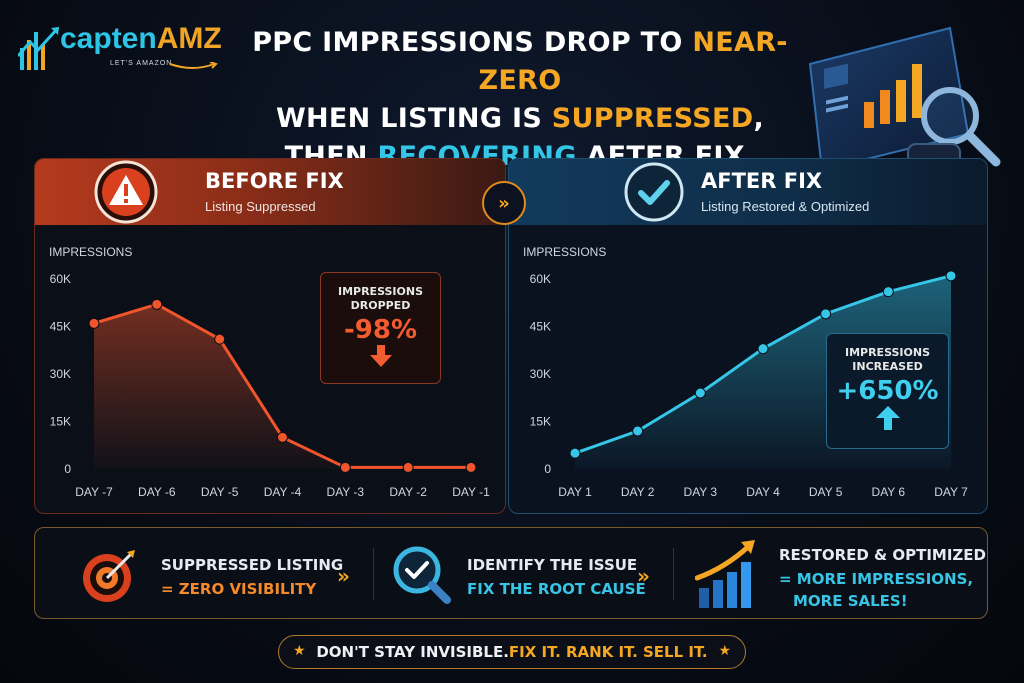 The image size is (1024, 683). Describe the element at coordinates (540, 422) in the screenshot. I see `after-y-tick-label: 15K` at that location.